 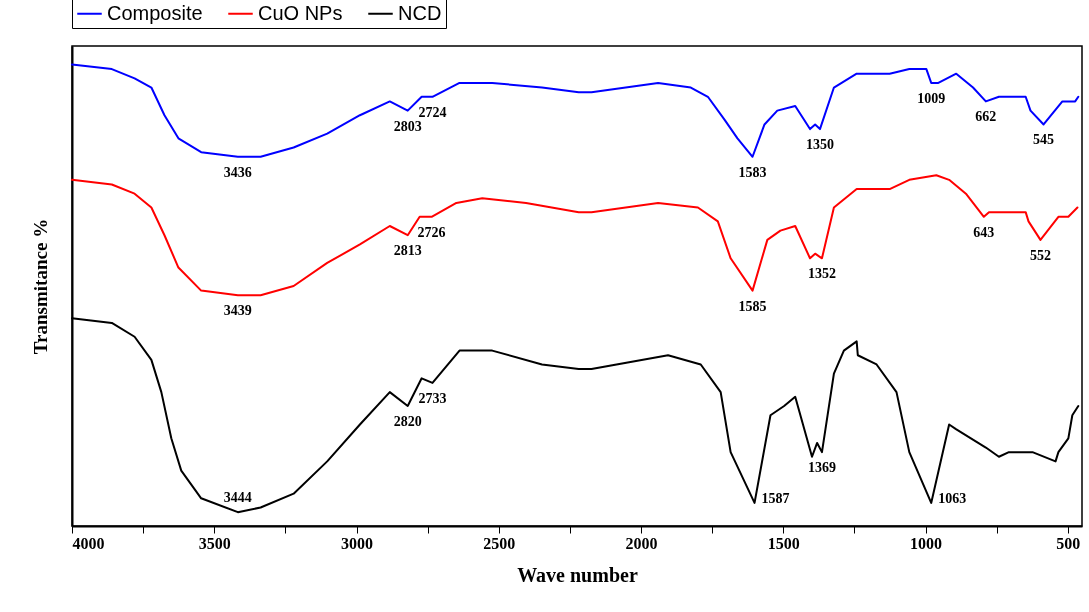 What do you see at coordinates (237, 172) in the screenshot?
I see `annotation: 3436` at bounding box center [237, 172].